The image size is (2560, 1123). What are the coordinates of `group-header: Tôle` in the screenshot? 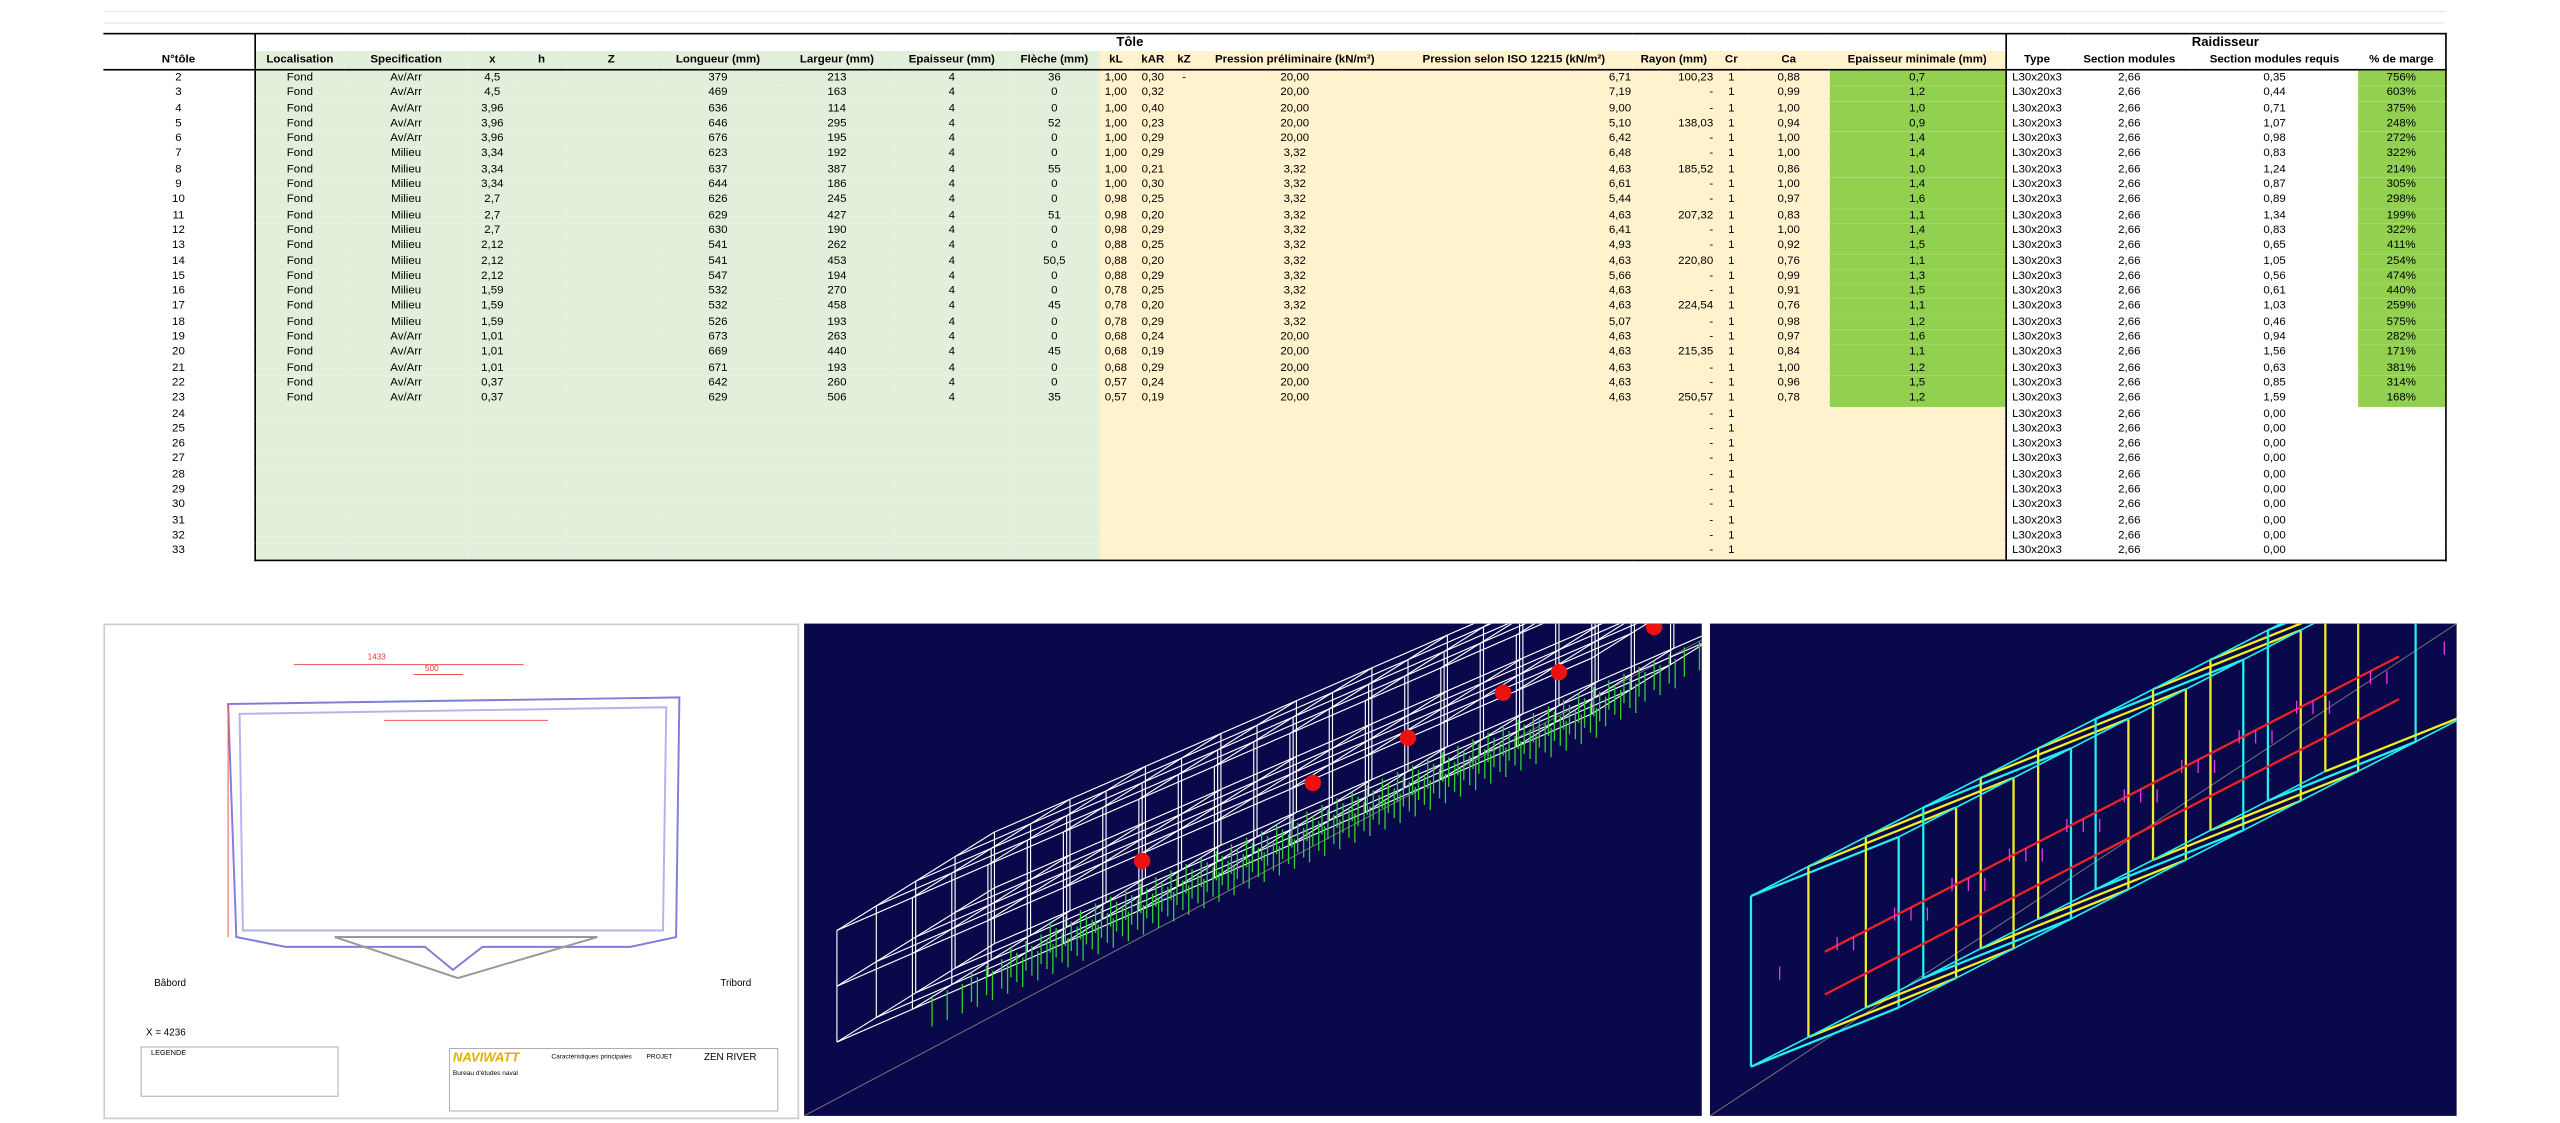 It's located at (1129, 41).